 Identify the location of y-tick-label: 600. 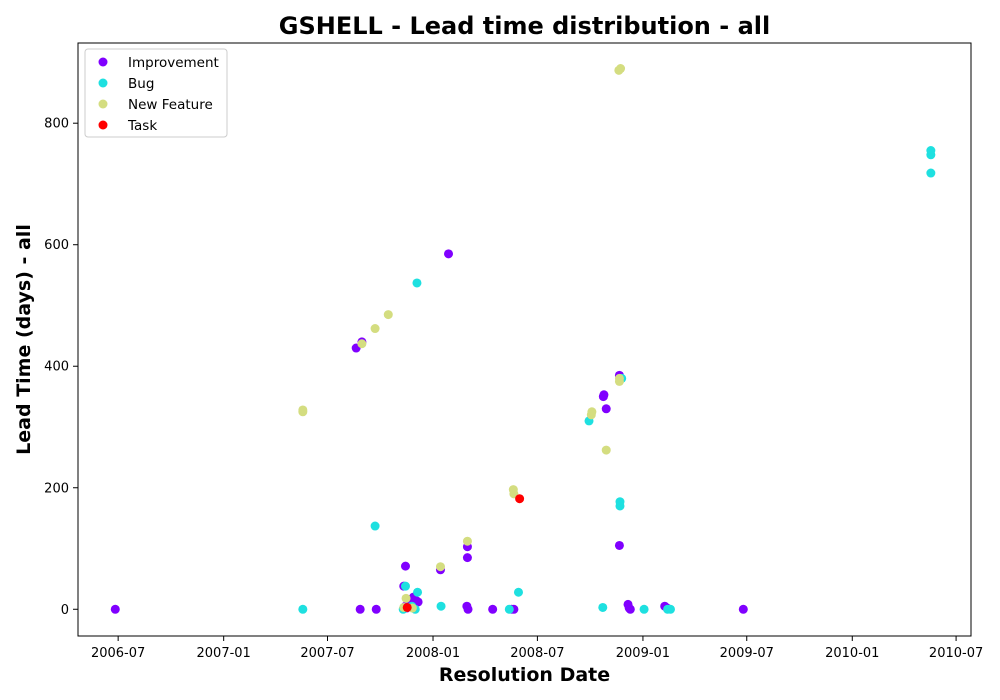
(56, 245).